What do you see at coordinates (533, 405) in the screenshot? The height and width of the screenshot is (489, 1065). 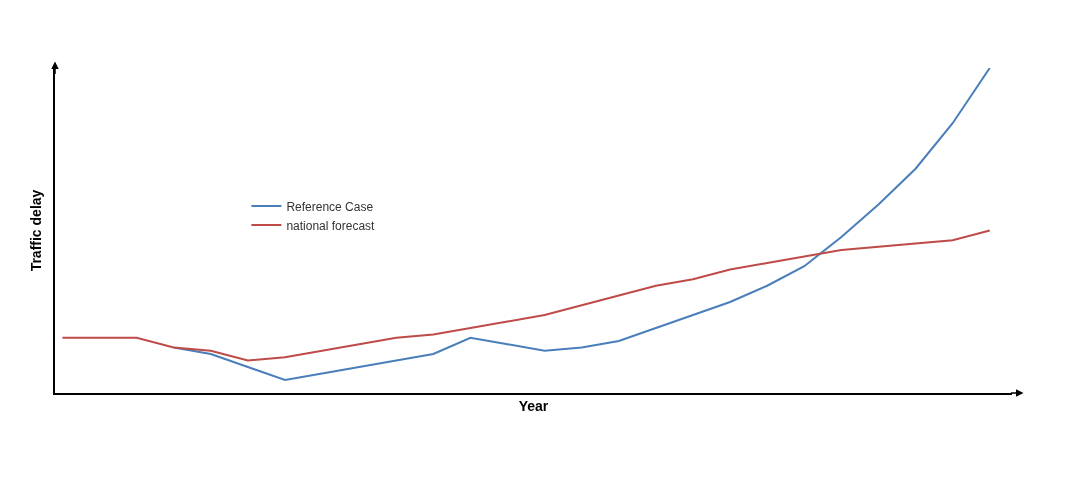 I see `x-axis-title: Year` at bounding box center [533, 405].